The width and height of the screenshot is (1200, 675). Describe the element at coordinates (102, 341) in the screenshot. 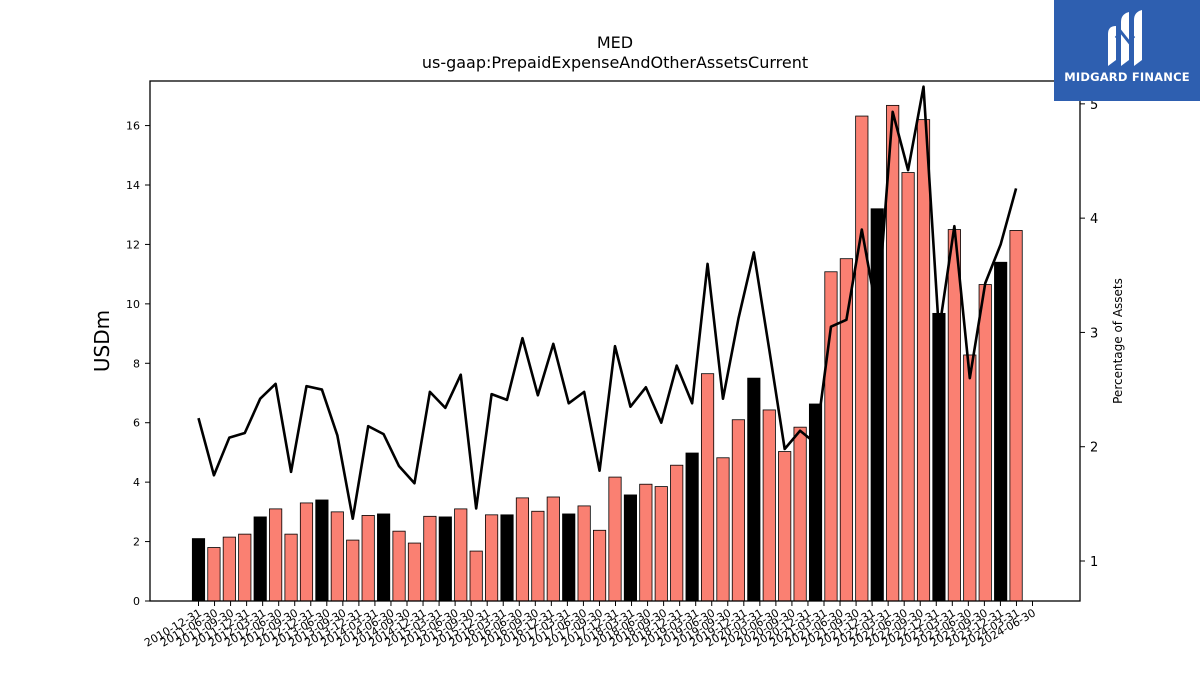

I see `y-axis-label: USDm` at that location.